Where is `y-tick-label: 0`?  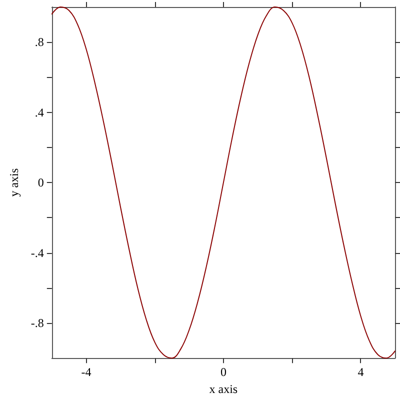
y-tick-label: 0 is located at coordinates (41, 183).